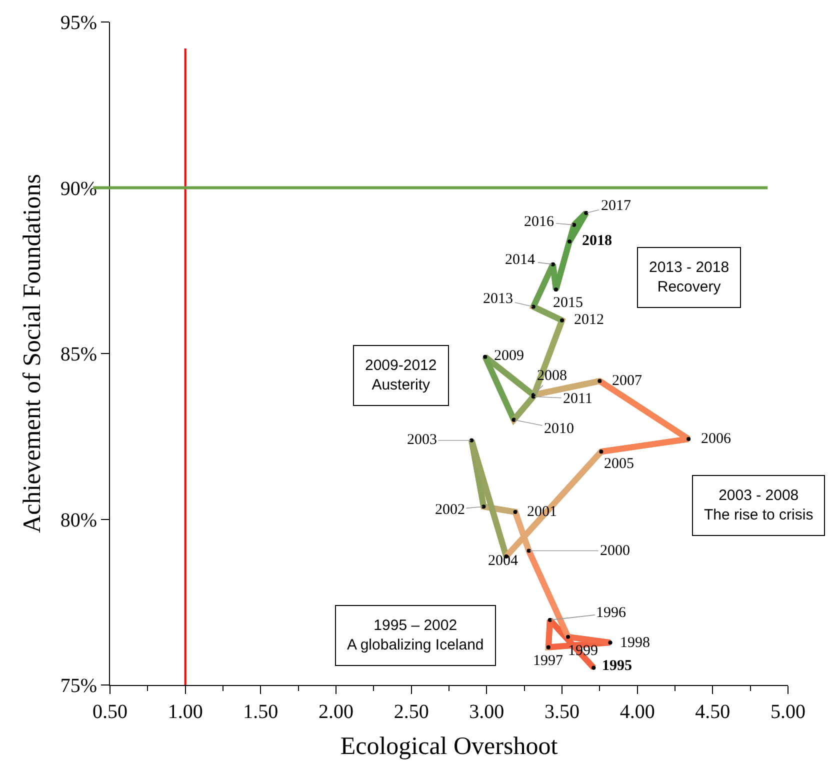 The image size is (837, 767). I want to click on x-tick-label: 3.00, so click(486, 712).